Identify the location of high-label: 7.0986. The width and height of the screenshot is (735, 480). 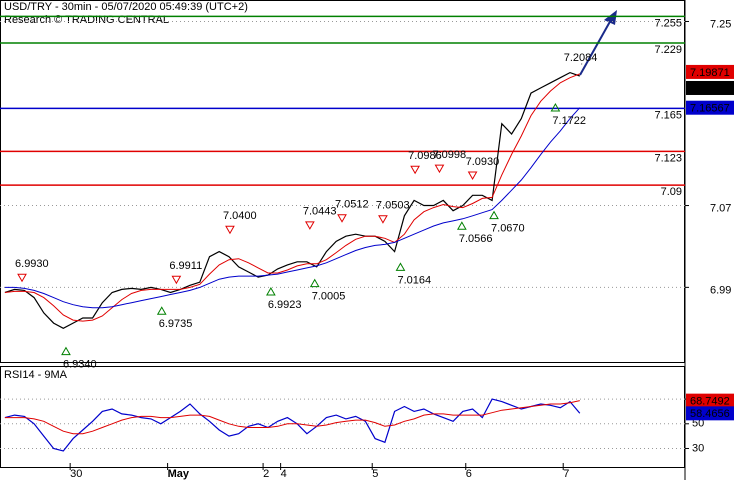
(425, 156).